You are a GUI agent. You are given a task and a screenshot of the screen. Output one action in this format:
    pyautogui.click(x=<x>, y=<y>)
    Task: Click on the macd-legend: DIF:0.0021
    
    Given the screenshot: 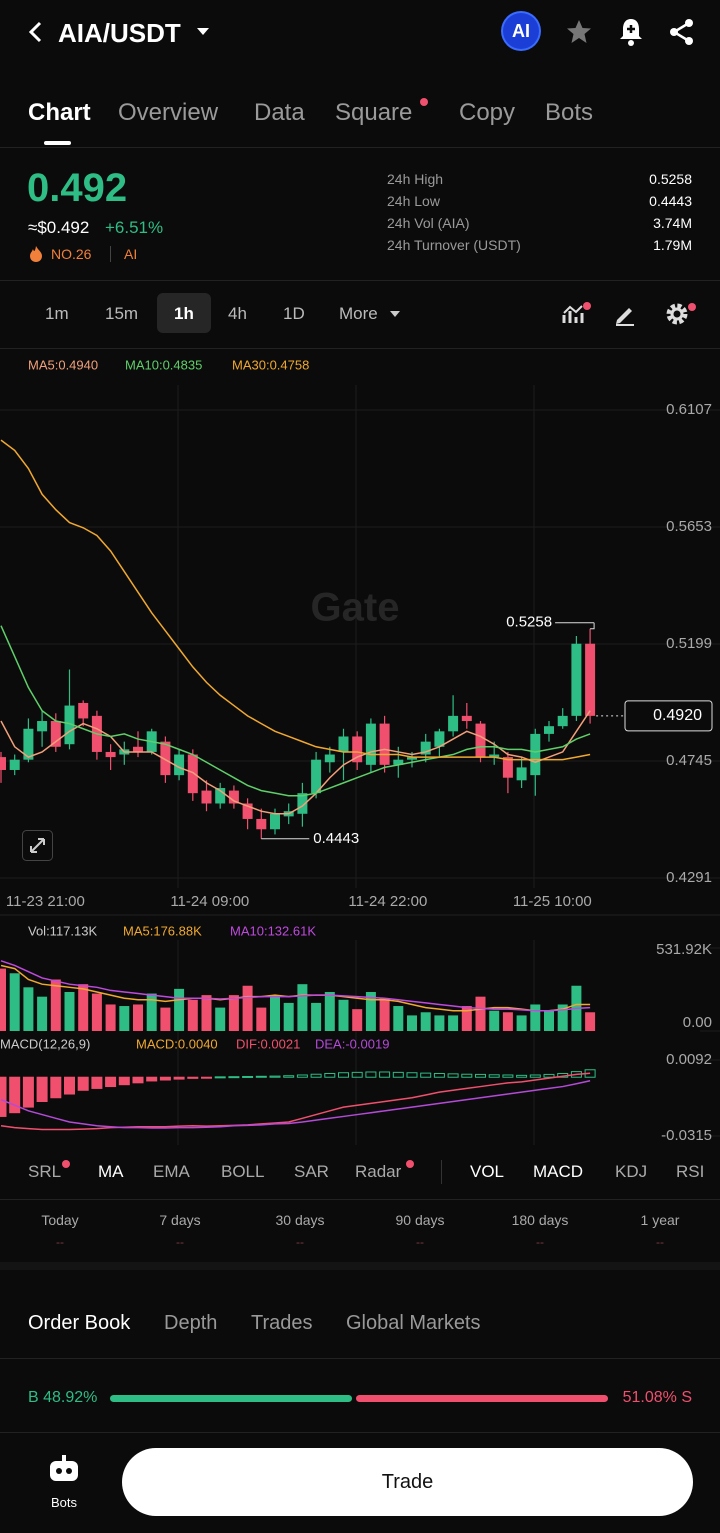 What is the action you would take?
    pyautogui.click(x=268, y=1043)
    